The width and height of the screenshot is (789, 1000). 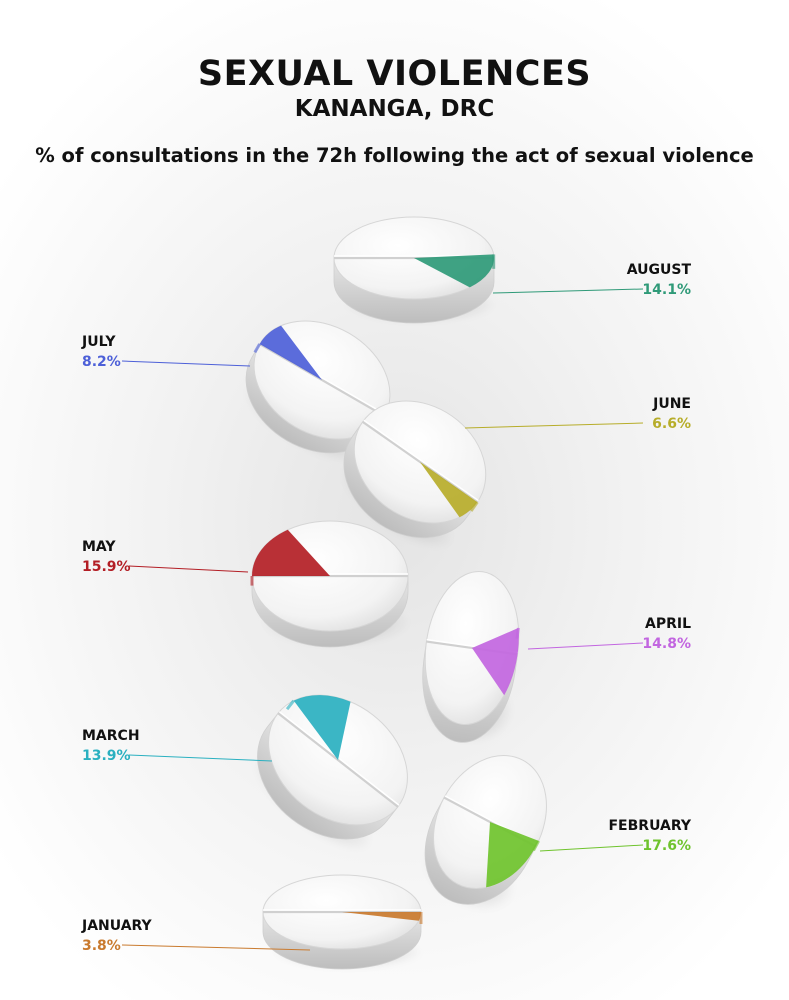 I want to click on label-month-may: MAY, so click(x=99, y=547).